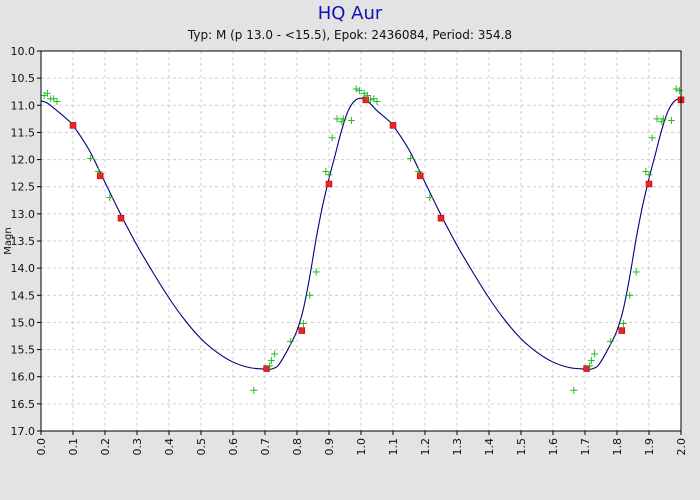 Image resolution: width=700 pixels, height=500 pixels. What do you see at coordinates (425, 447) in the screenshot?
I see `x-tick-label: 1.2` at bounding box center [425, 447].